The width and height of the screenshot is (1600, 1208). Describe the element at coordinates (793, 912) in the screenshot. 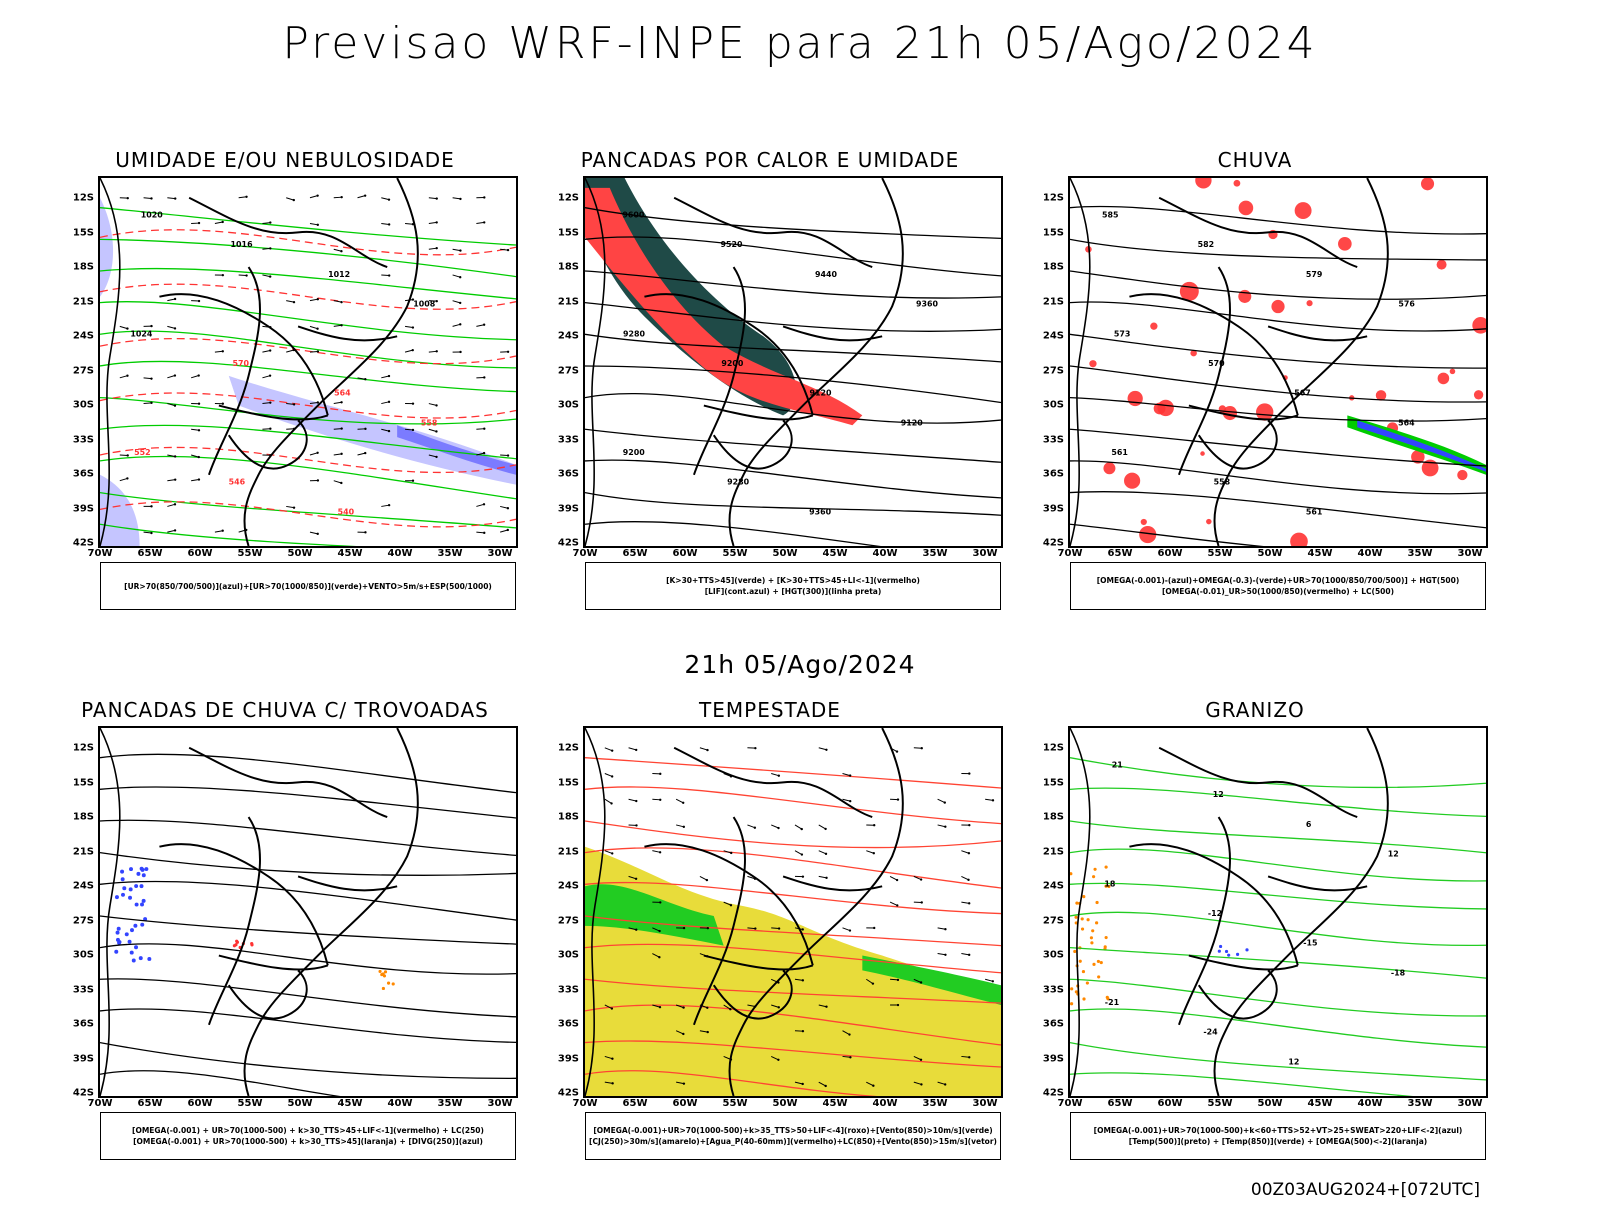

I see `map-tempestade` at that location.